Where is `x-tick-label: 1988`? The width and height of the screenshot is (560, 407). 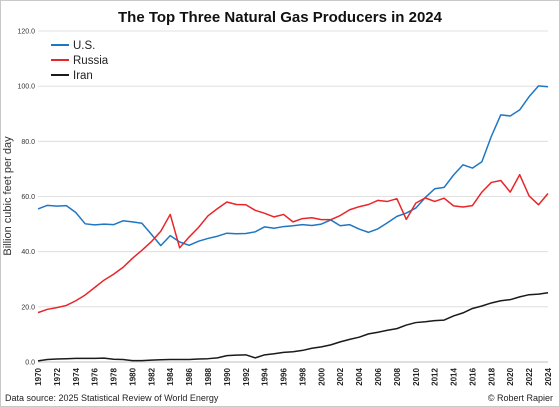
x-tick-label: 1988 is located at coordinates (208, 376).